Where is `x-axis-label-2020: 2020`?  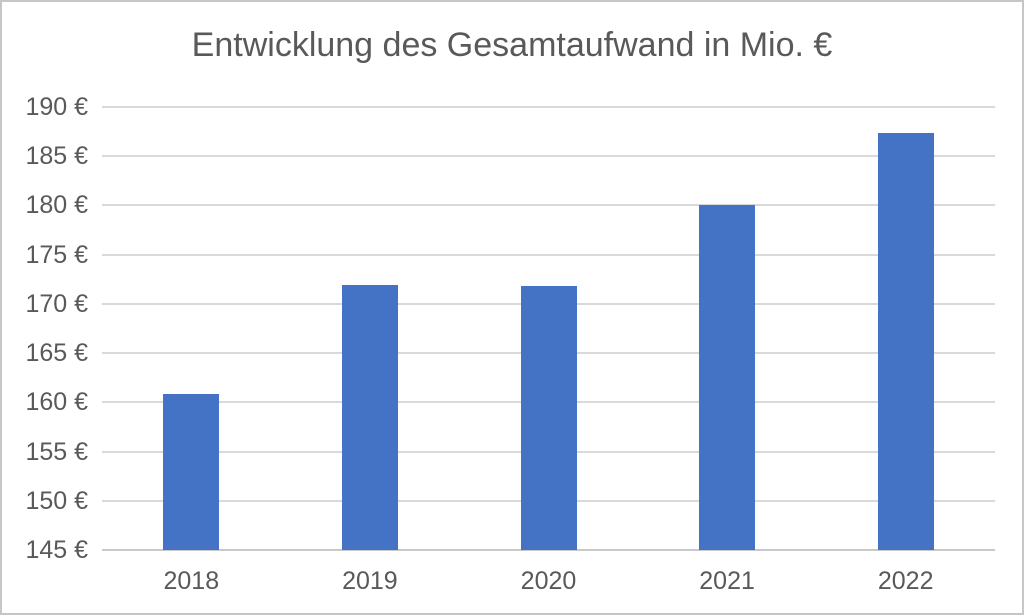 x-axis-label-2020: 2020 is located at coordinates (548, 581).